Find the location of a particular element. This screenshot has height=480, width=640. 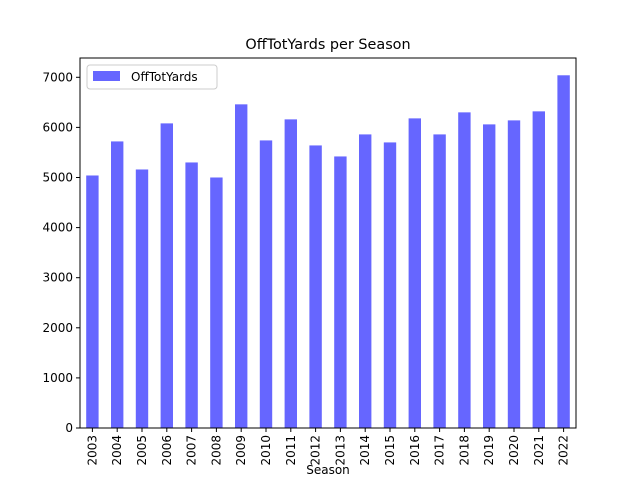

y-tick-label: 1000 is located at coordinates (57, 378).